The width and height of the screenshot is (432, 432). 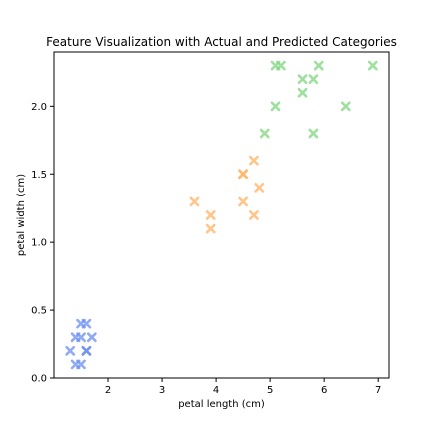 I want to click on x-tick-label: 2, so click(x=108, y=390).